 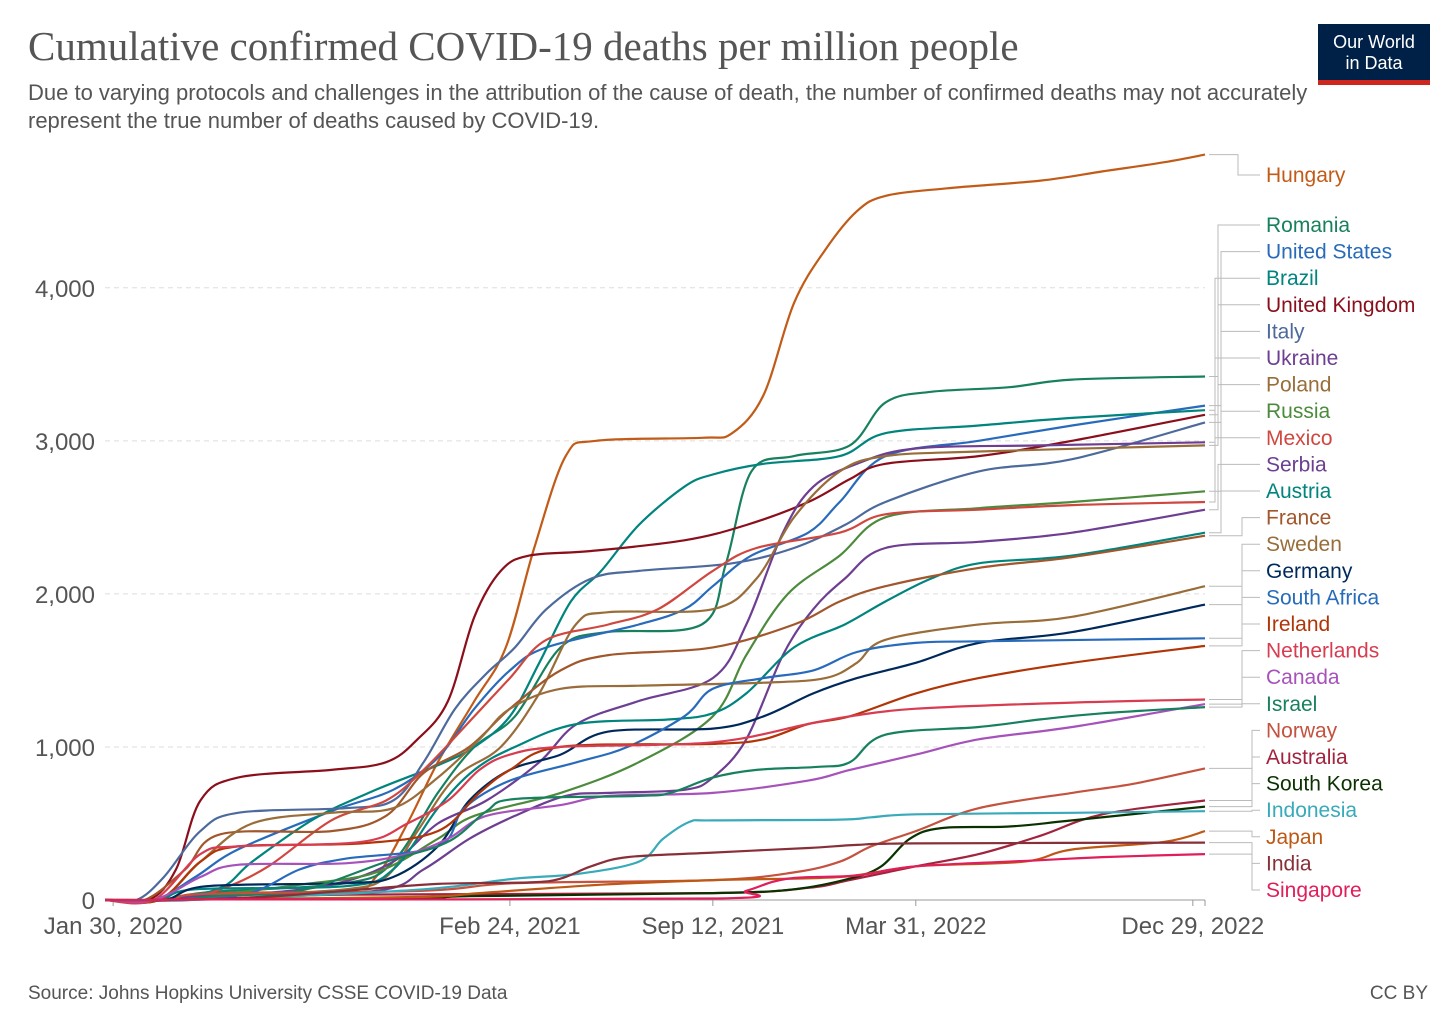 What do you see at coordinates (1307, 757) in the screenshot?
I see `legend-label-australia: Australia` at bounding box center [1307, 757].